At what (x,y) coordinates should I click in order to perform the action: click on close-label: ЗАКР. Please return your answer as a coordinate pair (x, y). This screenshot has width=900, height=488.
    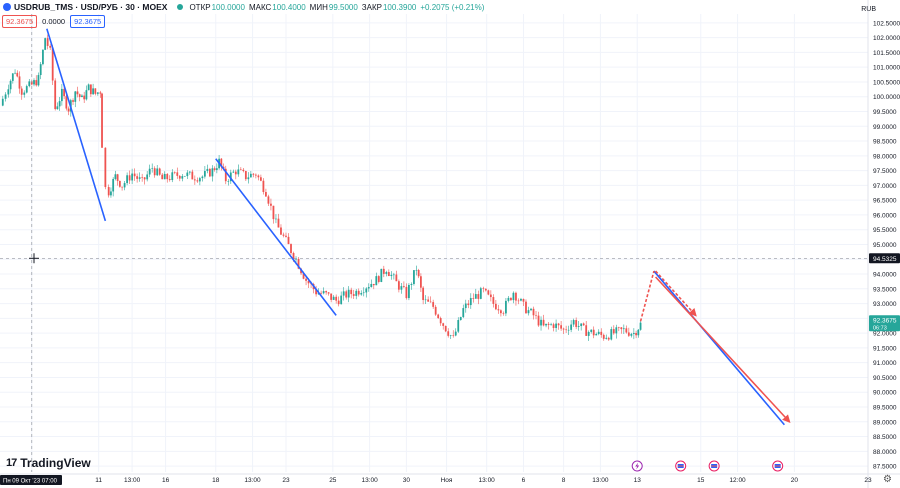
    Looking at the image, I should click on (371, 7).